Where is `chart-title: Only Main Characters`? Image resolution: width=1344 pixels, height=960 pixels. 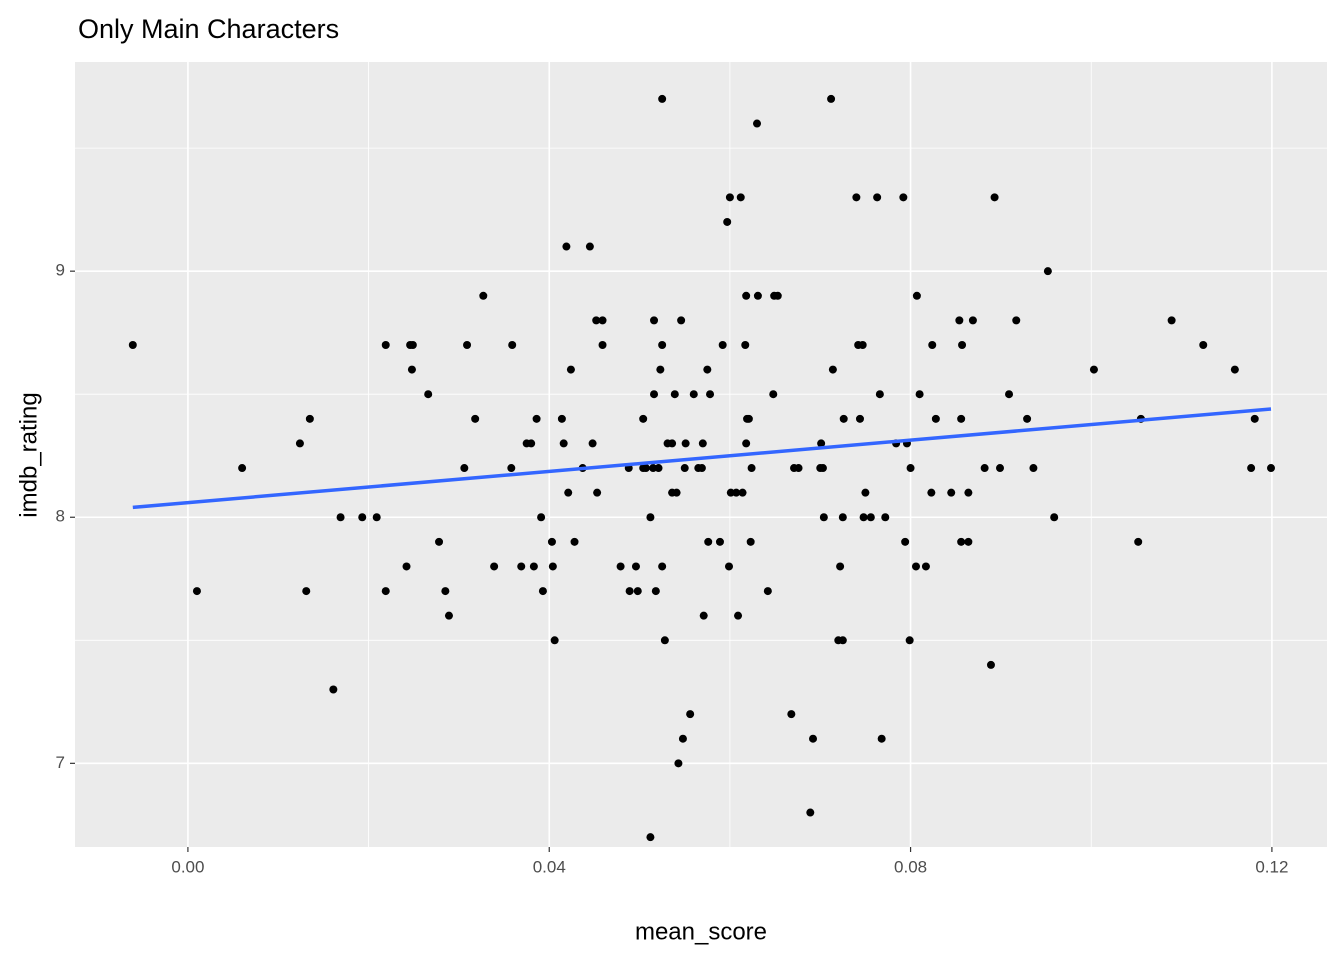 chart-title: Only Main Characters is located at coordinates (208, 29).